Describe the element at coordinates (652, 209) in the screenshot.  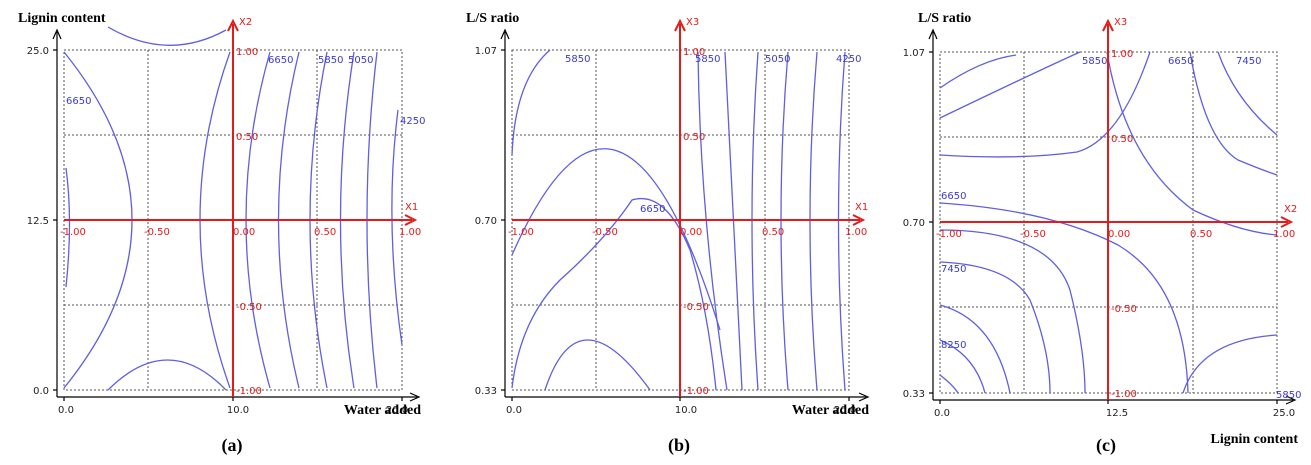
I see `panel-b-contour-label: 6650` at that location.